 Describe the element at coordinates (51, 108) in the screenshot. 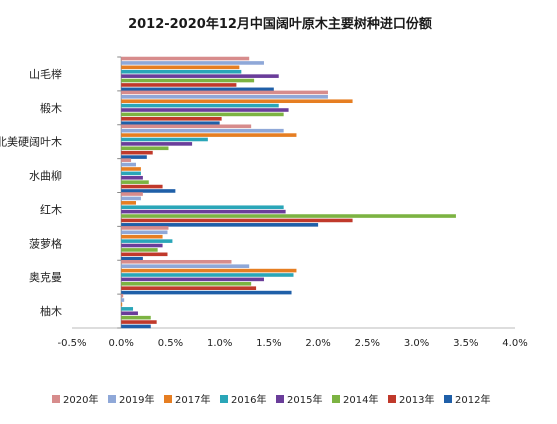

I see `category-label: 椴木` at that location.